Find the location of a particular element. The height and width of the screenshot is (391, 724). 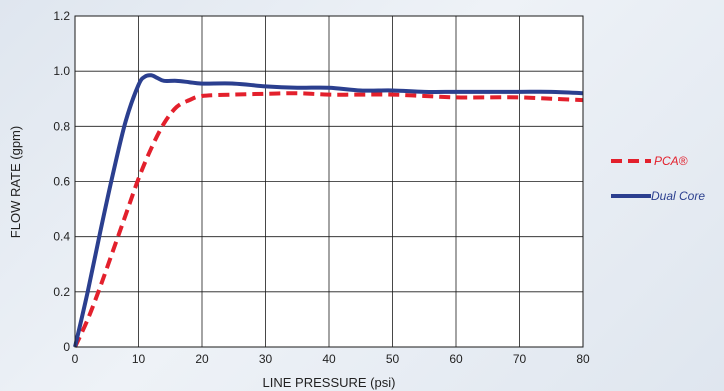

x-tick-label: 30 is located at coordinates (266, 359).